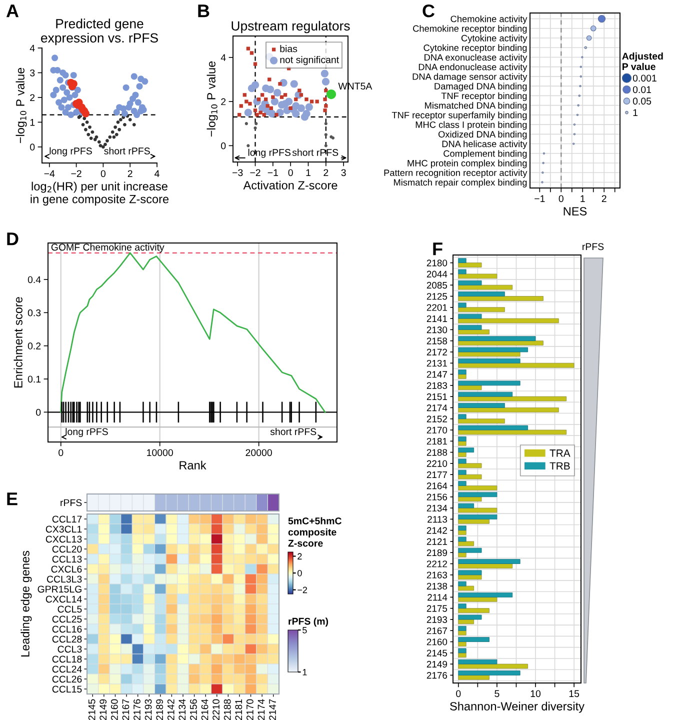 The height and width of the screenshot is (720, 674). What do you see at coordinates (489, 19) in the screenshot?
I see `y-tick-label: Chemokine activity` at bounding box center [489, 19].